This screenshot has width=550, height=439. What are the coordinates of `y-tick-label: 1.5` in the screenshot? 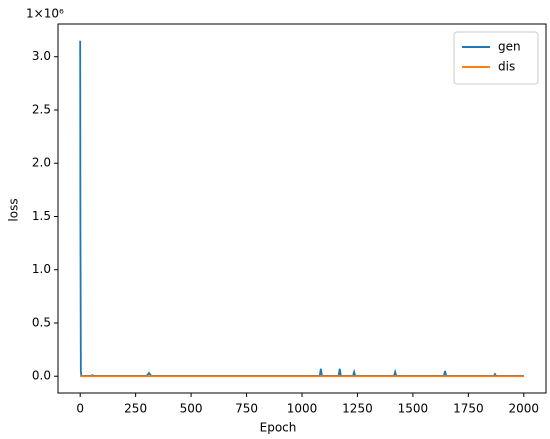 It's located at (41, 216).